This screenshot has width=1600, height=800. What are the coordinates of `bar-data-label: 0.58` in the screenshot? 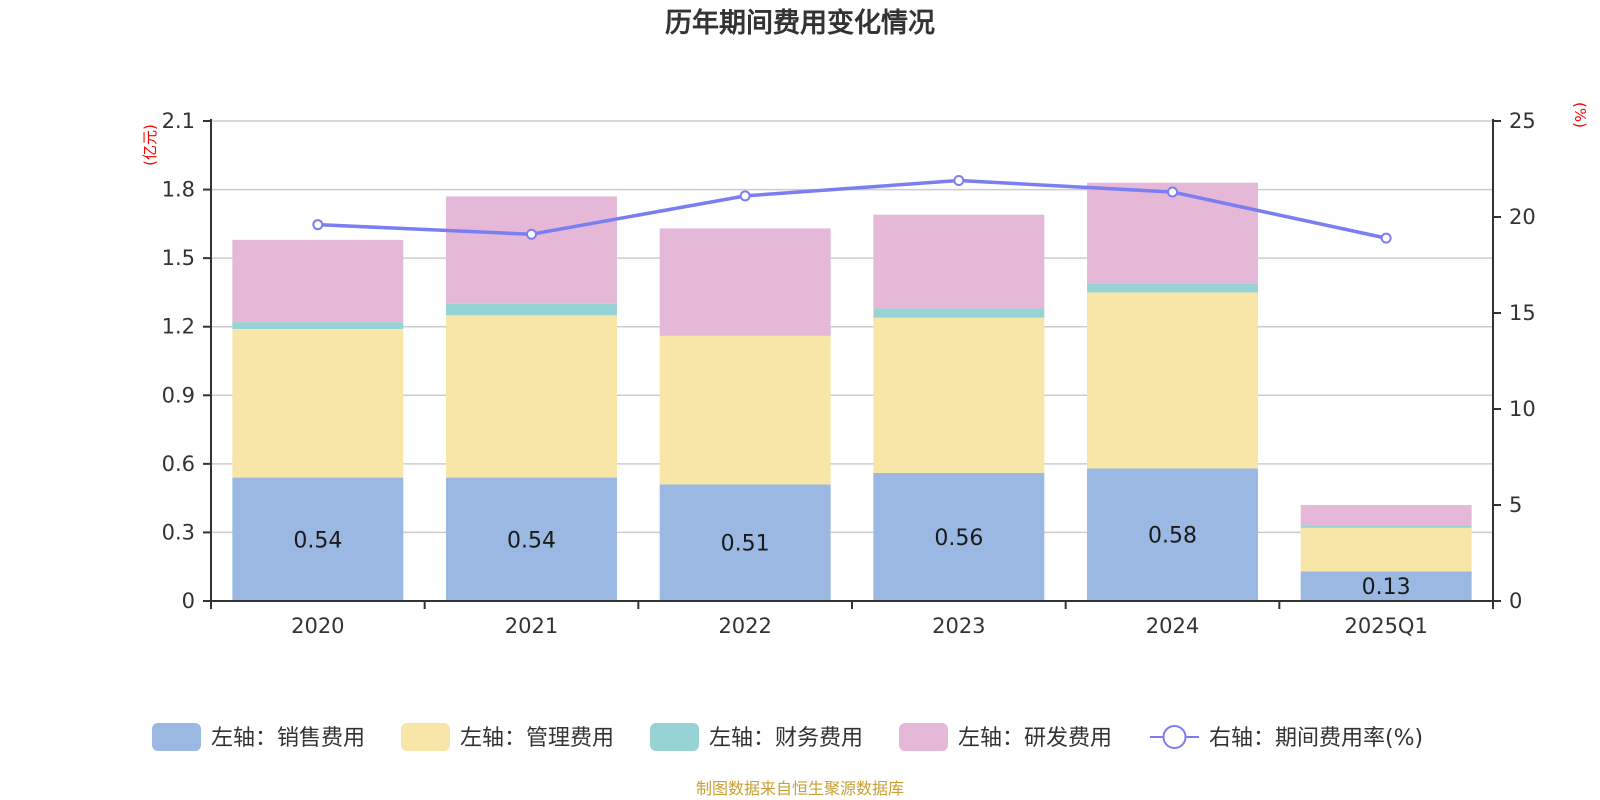 It's located at (1172, 536).